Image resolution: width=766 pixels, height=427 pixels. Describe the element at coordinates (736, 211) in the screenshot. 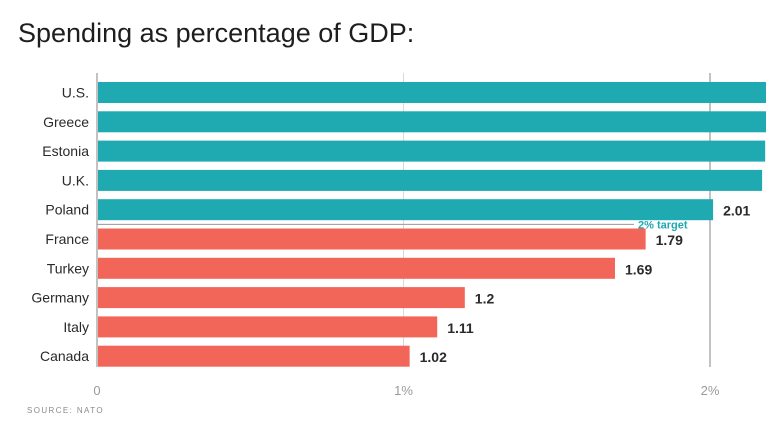

I see `value-label: 2.01` at that location.